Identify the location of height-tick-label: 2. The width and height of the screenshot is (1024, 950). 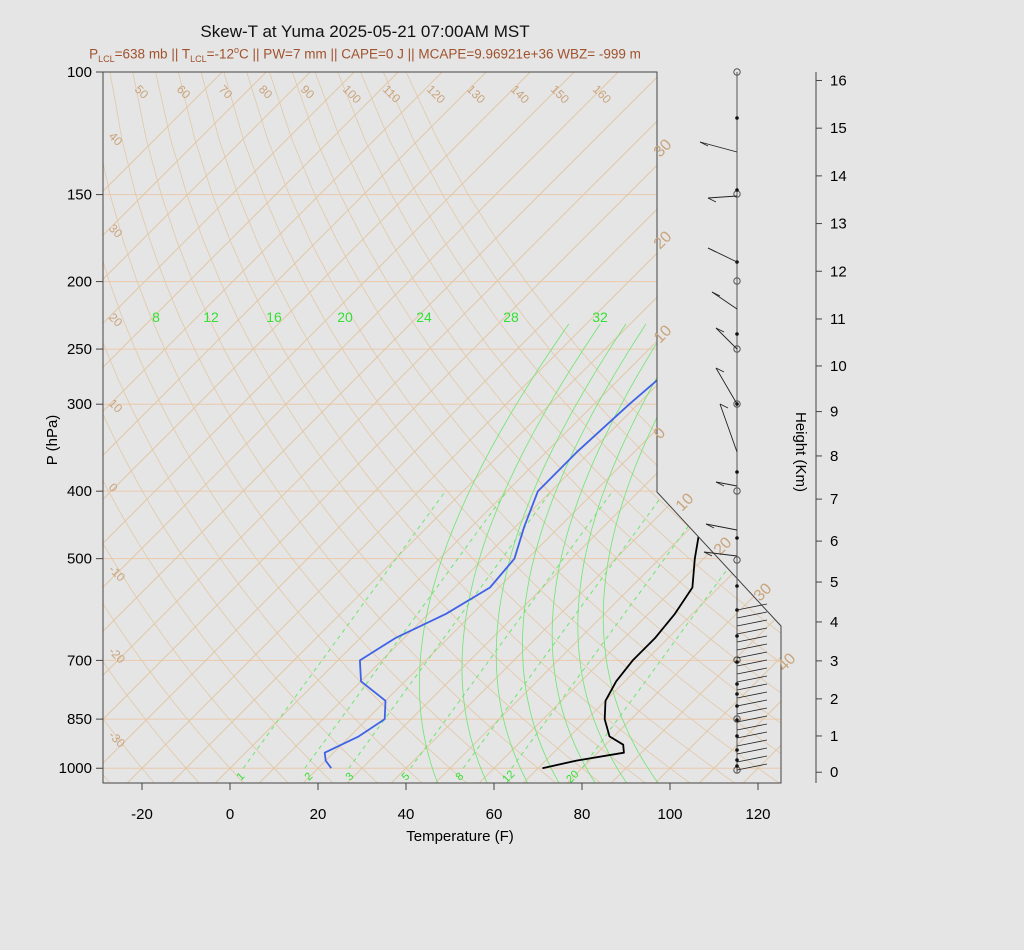
(834, 699).